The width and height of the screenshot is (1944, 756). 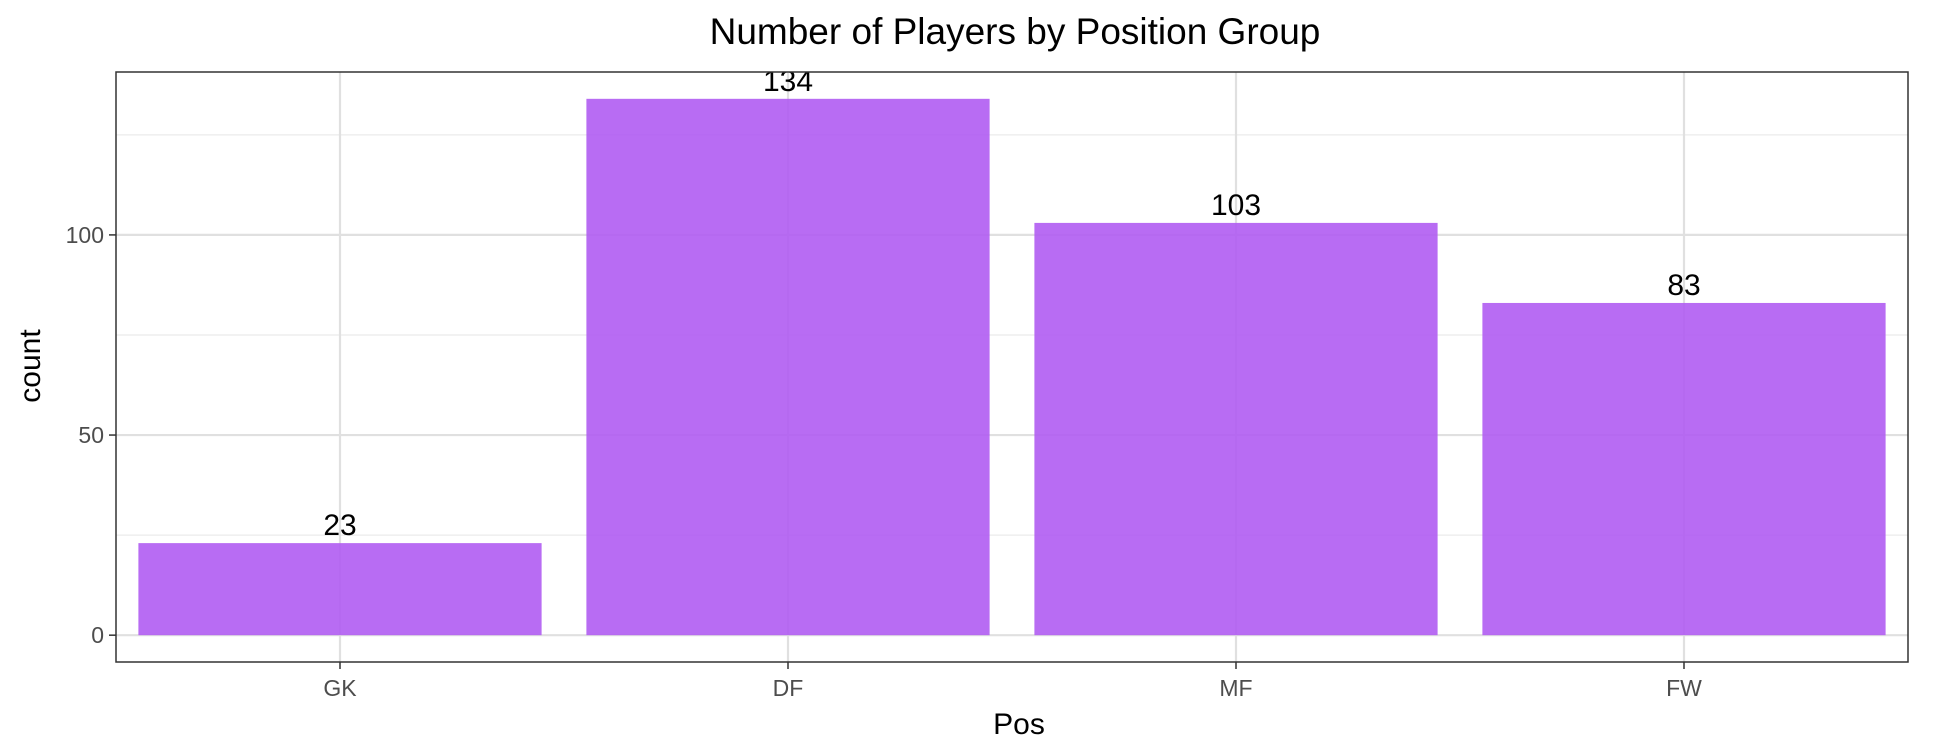 What do you see at coordinates (1015, 31) in the screenshot?
I see `chart-title: Number of Players by Position Group` at bounding box center [1015, 31].